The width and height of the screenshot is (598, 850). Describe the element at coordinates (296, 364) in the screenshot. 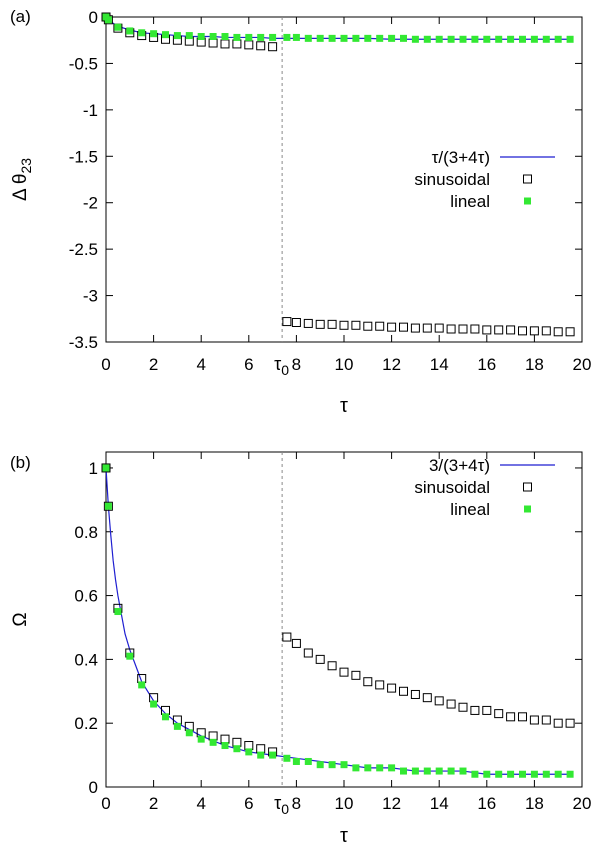

I see `x-tick-label: 8` at that location.